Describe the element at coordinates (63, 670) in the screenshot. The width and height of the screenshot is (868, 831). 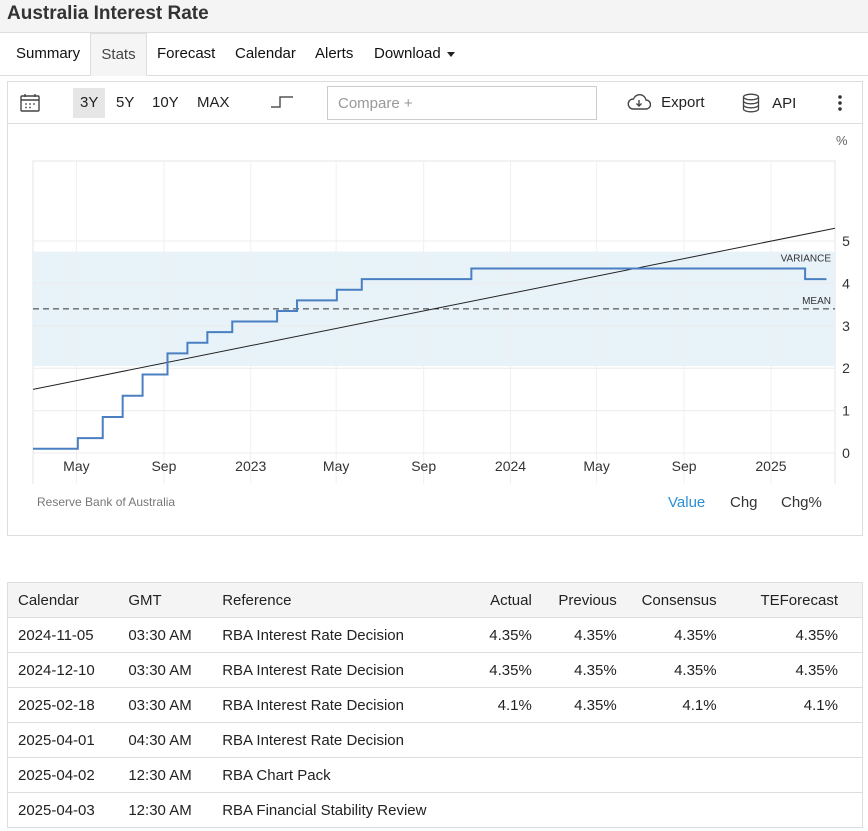
I see `cell-date: 2024-12-10` at that location.